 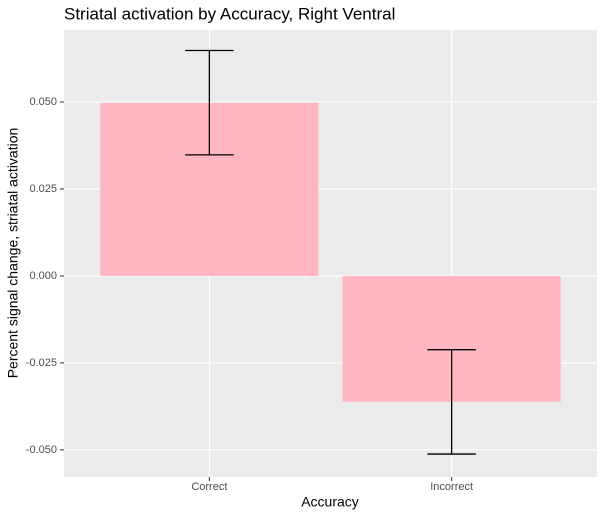 I want to click on x-tick-label: Correct, so click(x=209, y=487).